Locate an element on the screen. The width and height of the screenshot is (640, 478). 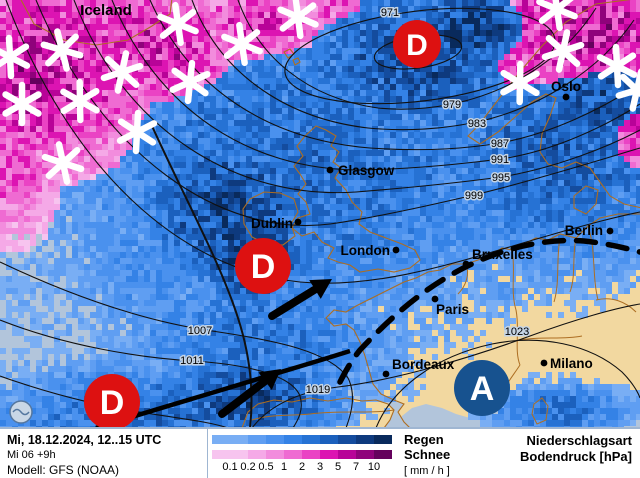
legend-titles: Niederschlagsart Bodendruck [hPa] is located at coordinates (558, 453).